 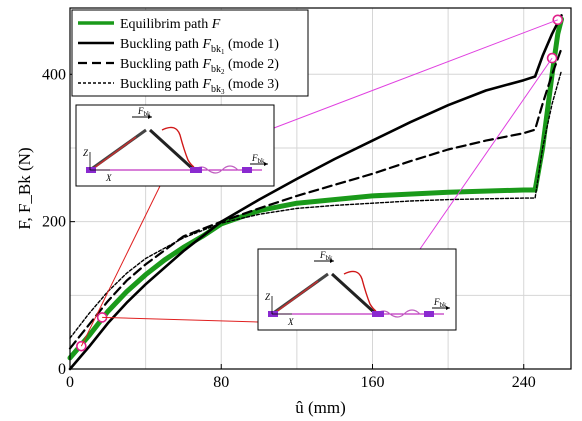 What do you see at coordinates (223, 52) in the screenshot?
I see `legend-entry-subsub: 1` at bounding box center [223, 52].